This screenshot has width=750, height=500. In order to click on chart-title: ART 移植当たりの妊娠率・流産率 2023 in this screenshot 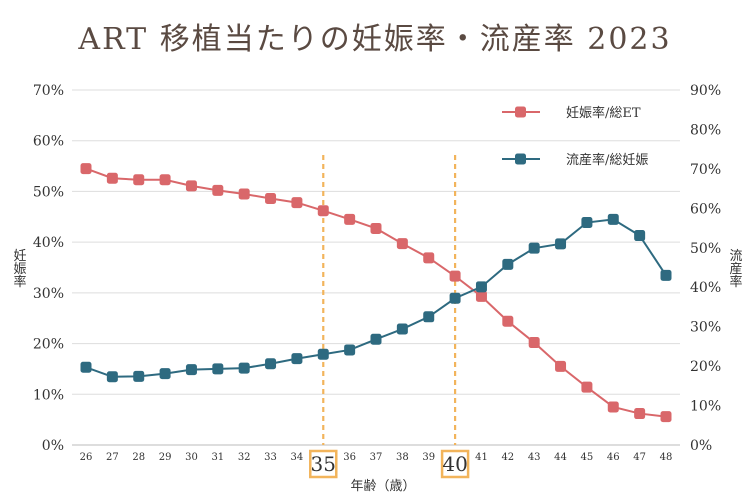, I will do `click(375, 39)`.